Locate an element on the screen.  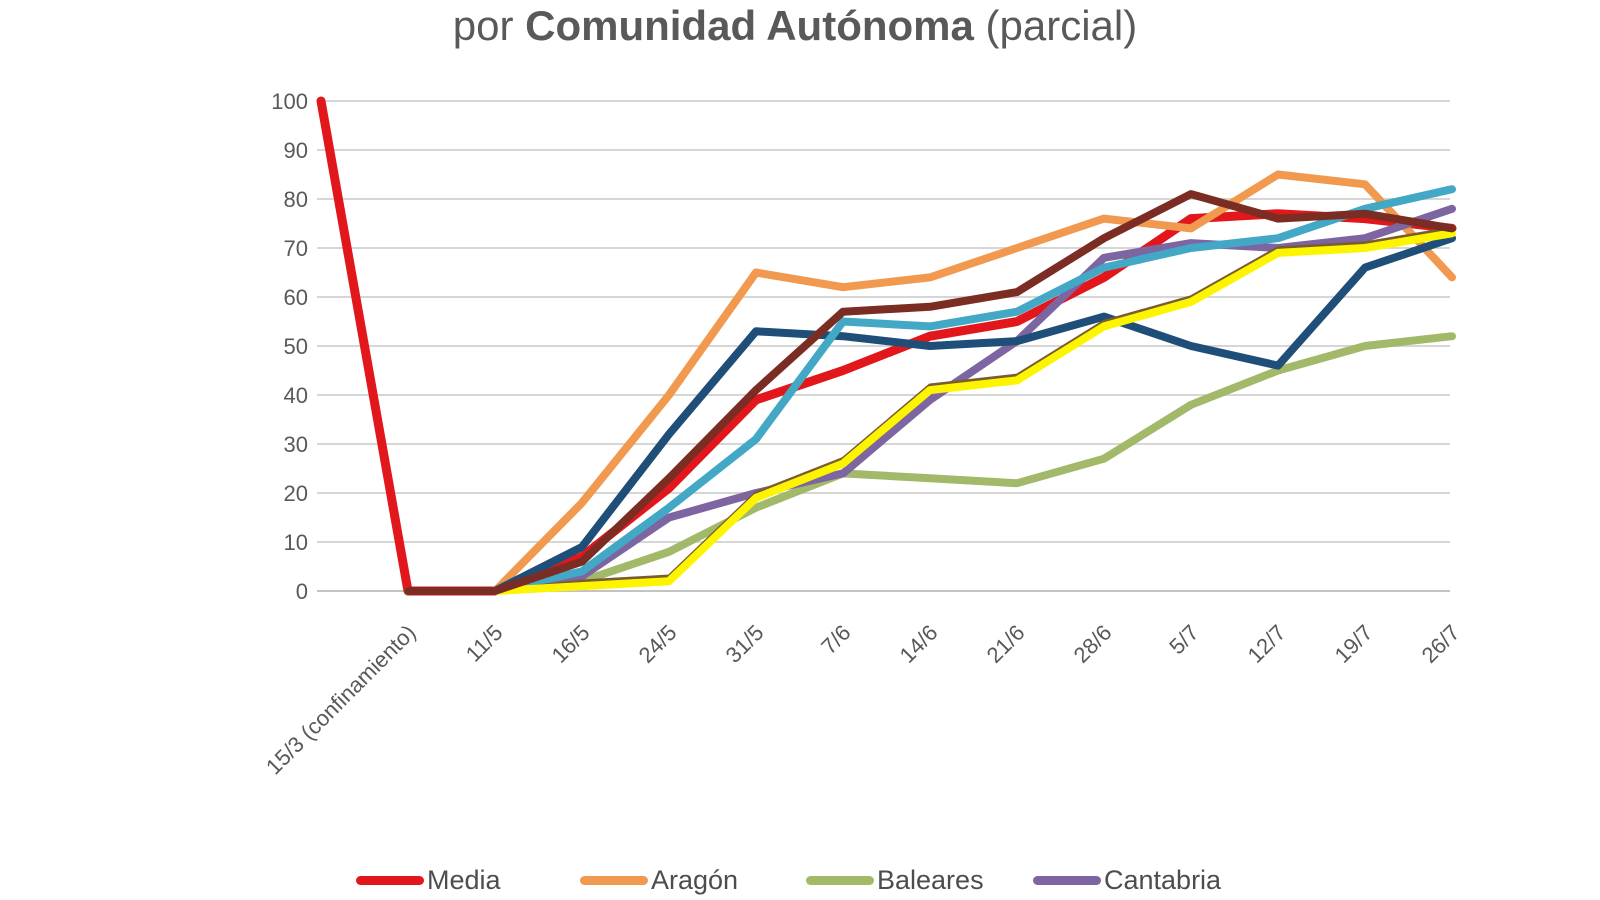
x-tick-label-12-7: 12/7 is located at coordinates (1267, 644).